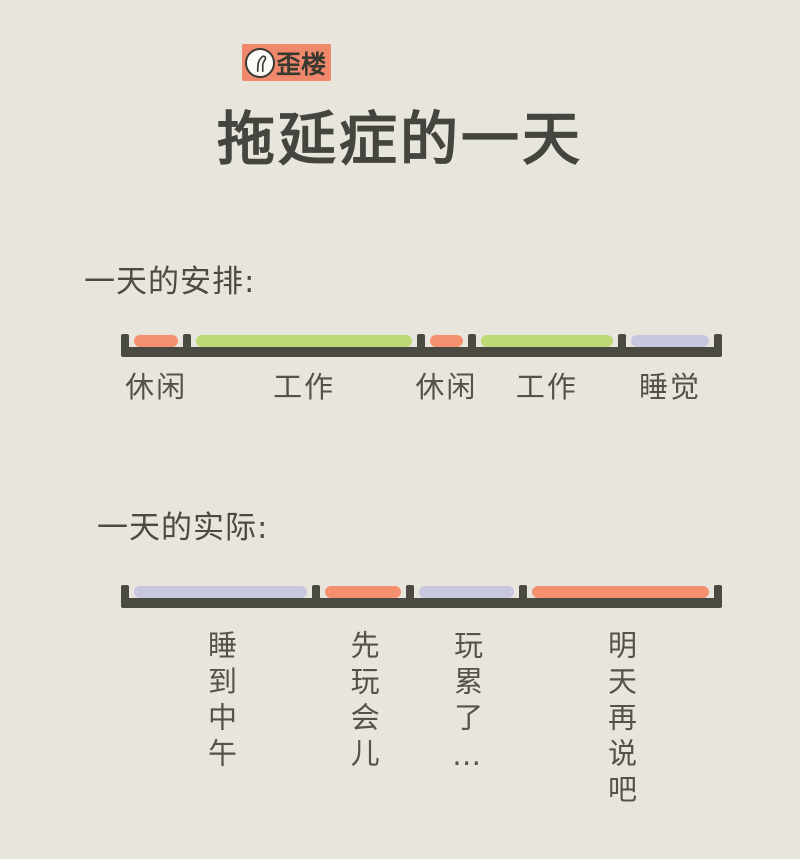  I want to click on crooked-building-icon, so click(261, 63).